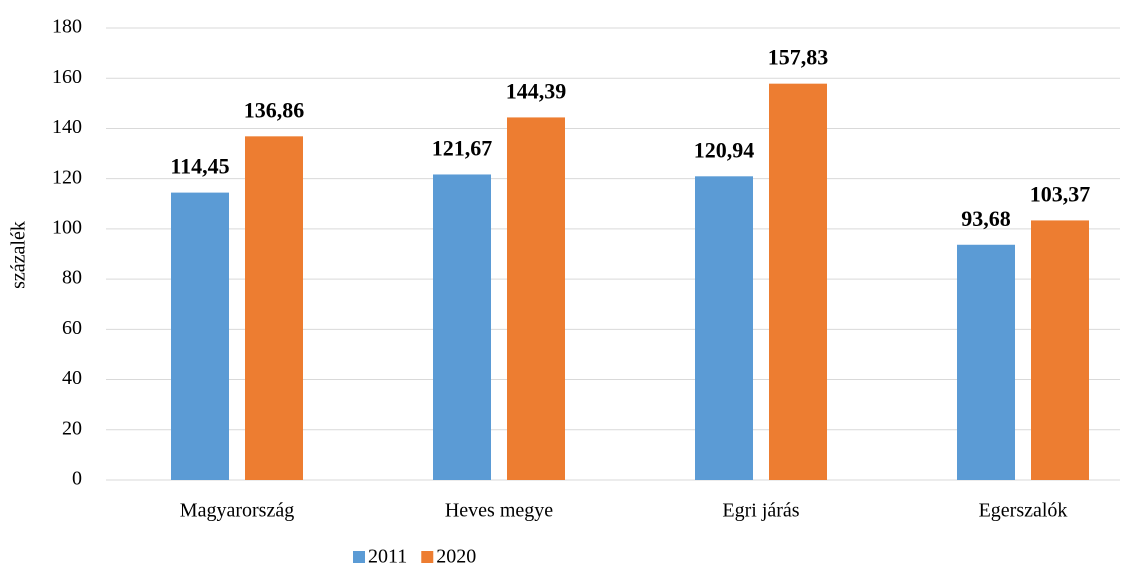 The height and width of the screenshot is (571, 1137). Describe the element at coordinates (798, 57) in the screenshot. I see `value-label: 157,83` at that location.